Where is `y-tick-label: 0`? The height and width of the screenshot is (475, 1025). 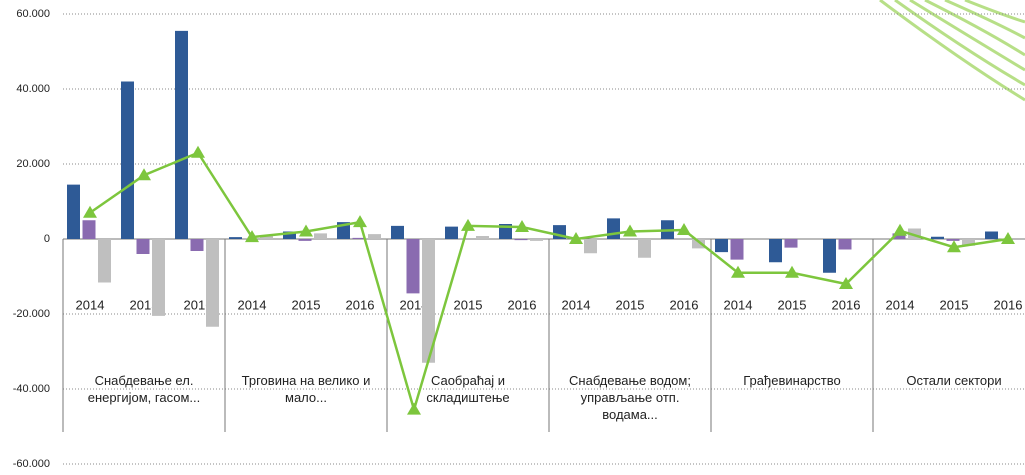 y-tick-label: 0 is located at coordinates (47, 239).